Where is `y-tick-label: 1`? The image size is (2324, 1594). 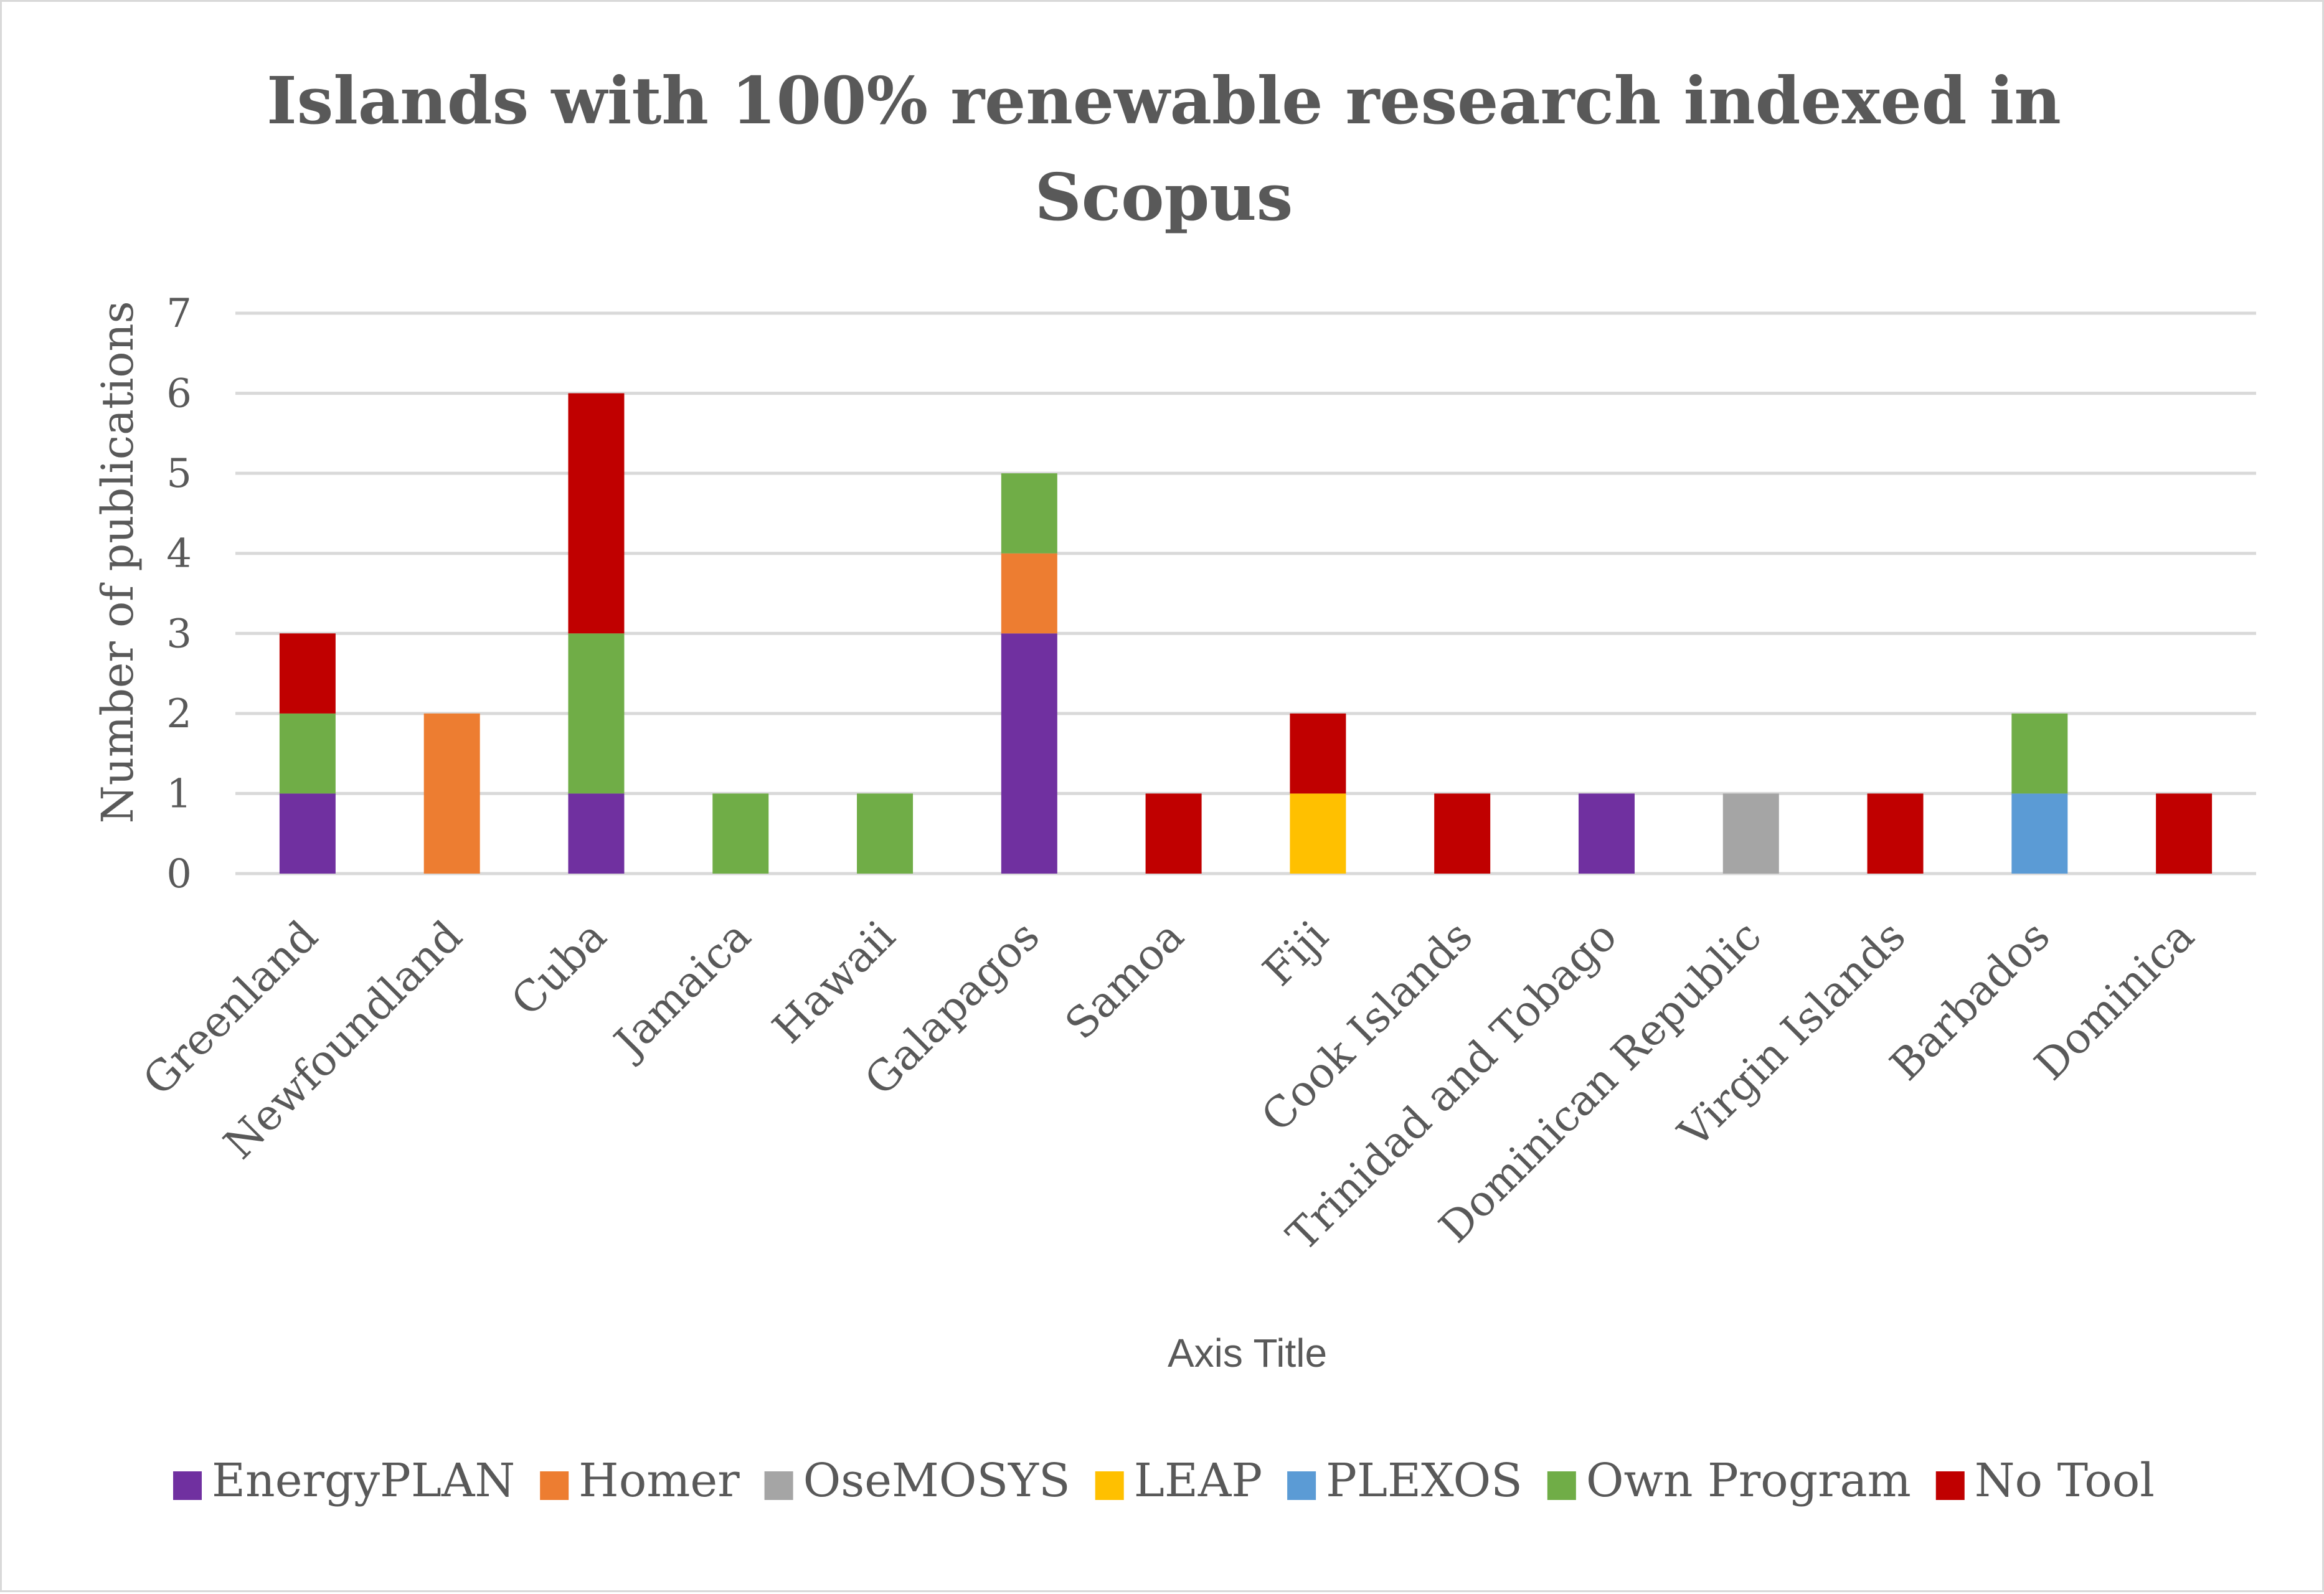 y-tick-label: 1 is located at coordinates (179, 794).